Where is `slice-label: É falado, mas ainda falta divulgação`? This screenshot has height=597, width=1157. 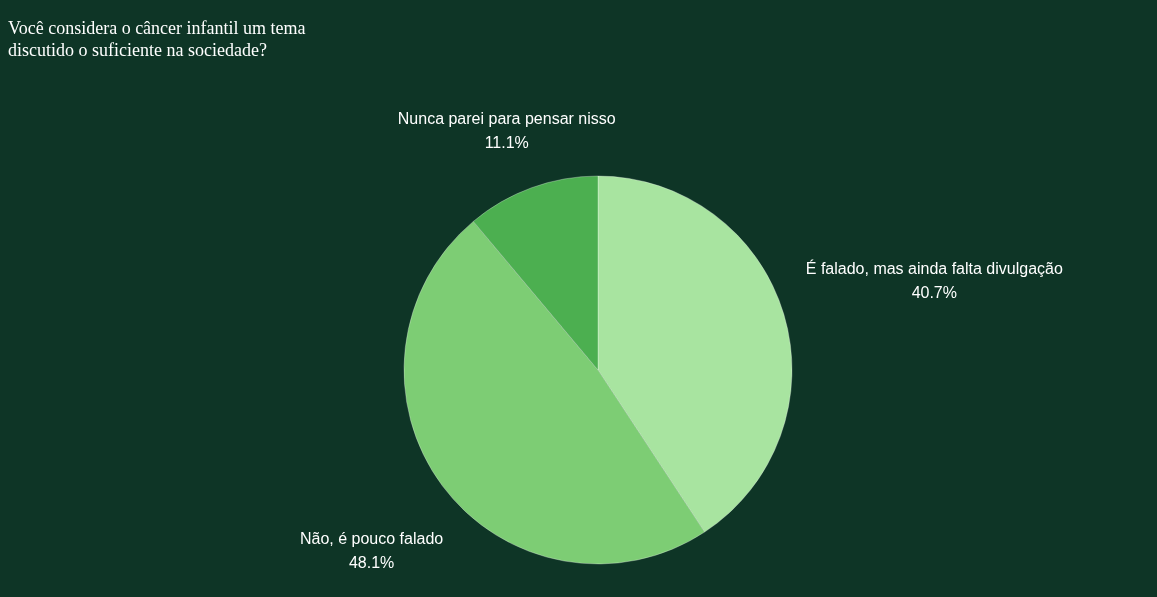 slice-label: É falado, mas ainda falta divulgação is located at coordinates (934, 268).